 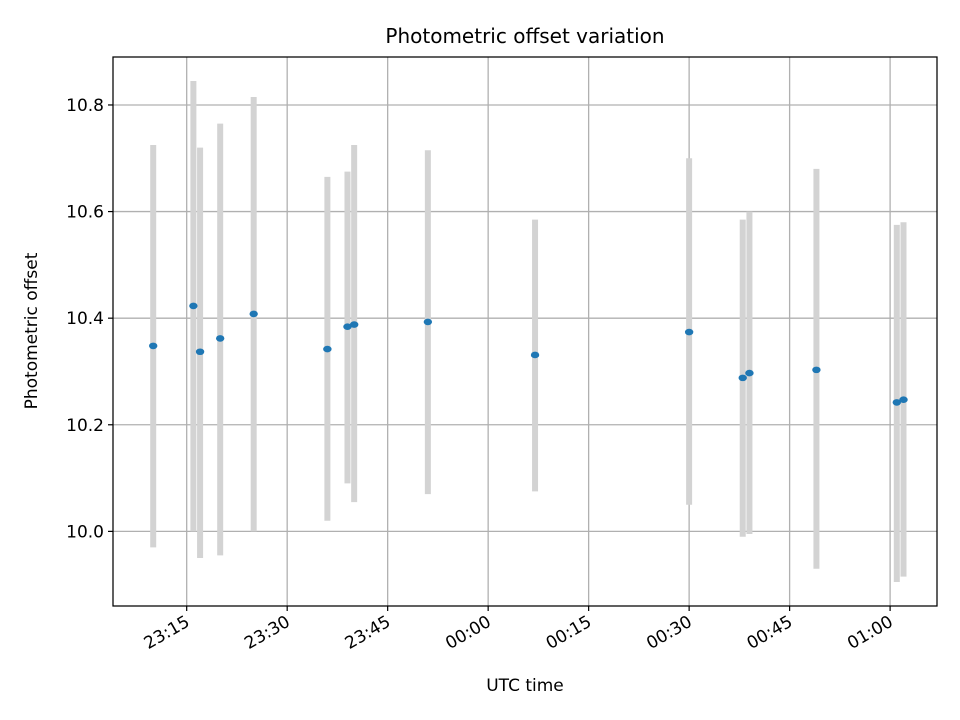 What do you see at coordinates (85, 213) in the screenshot?
I see `y-tick-label: 10.6` at bounding box center [85, 213].